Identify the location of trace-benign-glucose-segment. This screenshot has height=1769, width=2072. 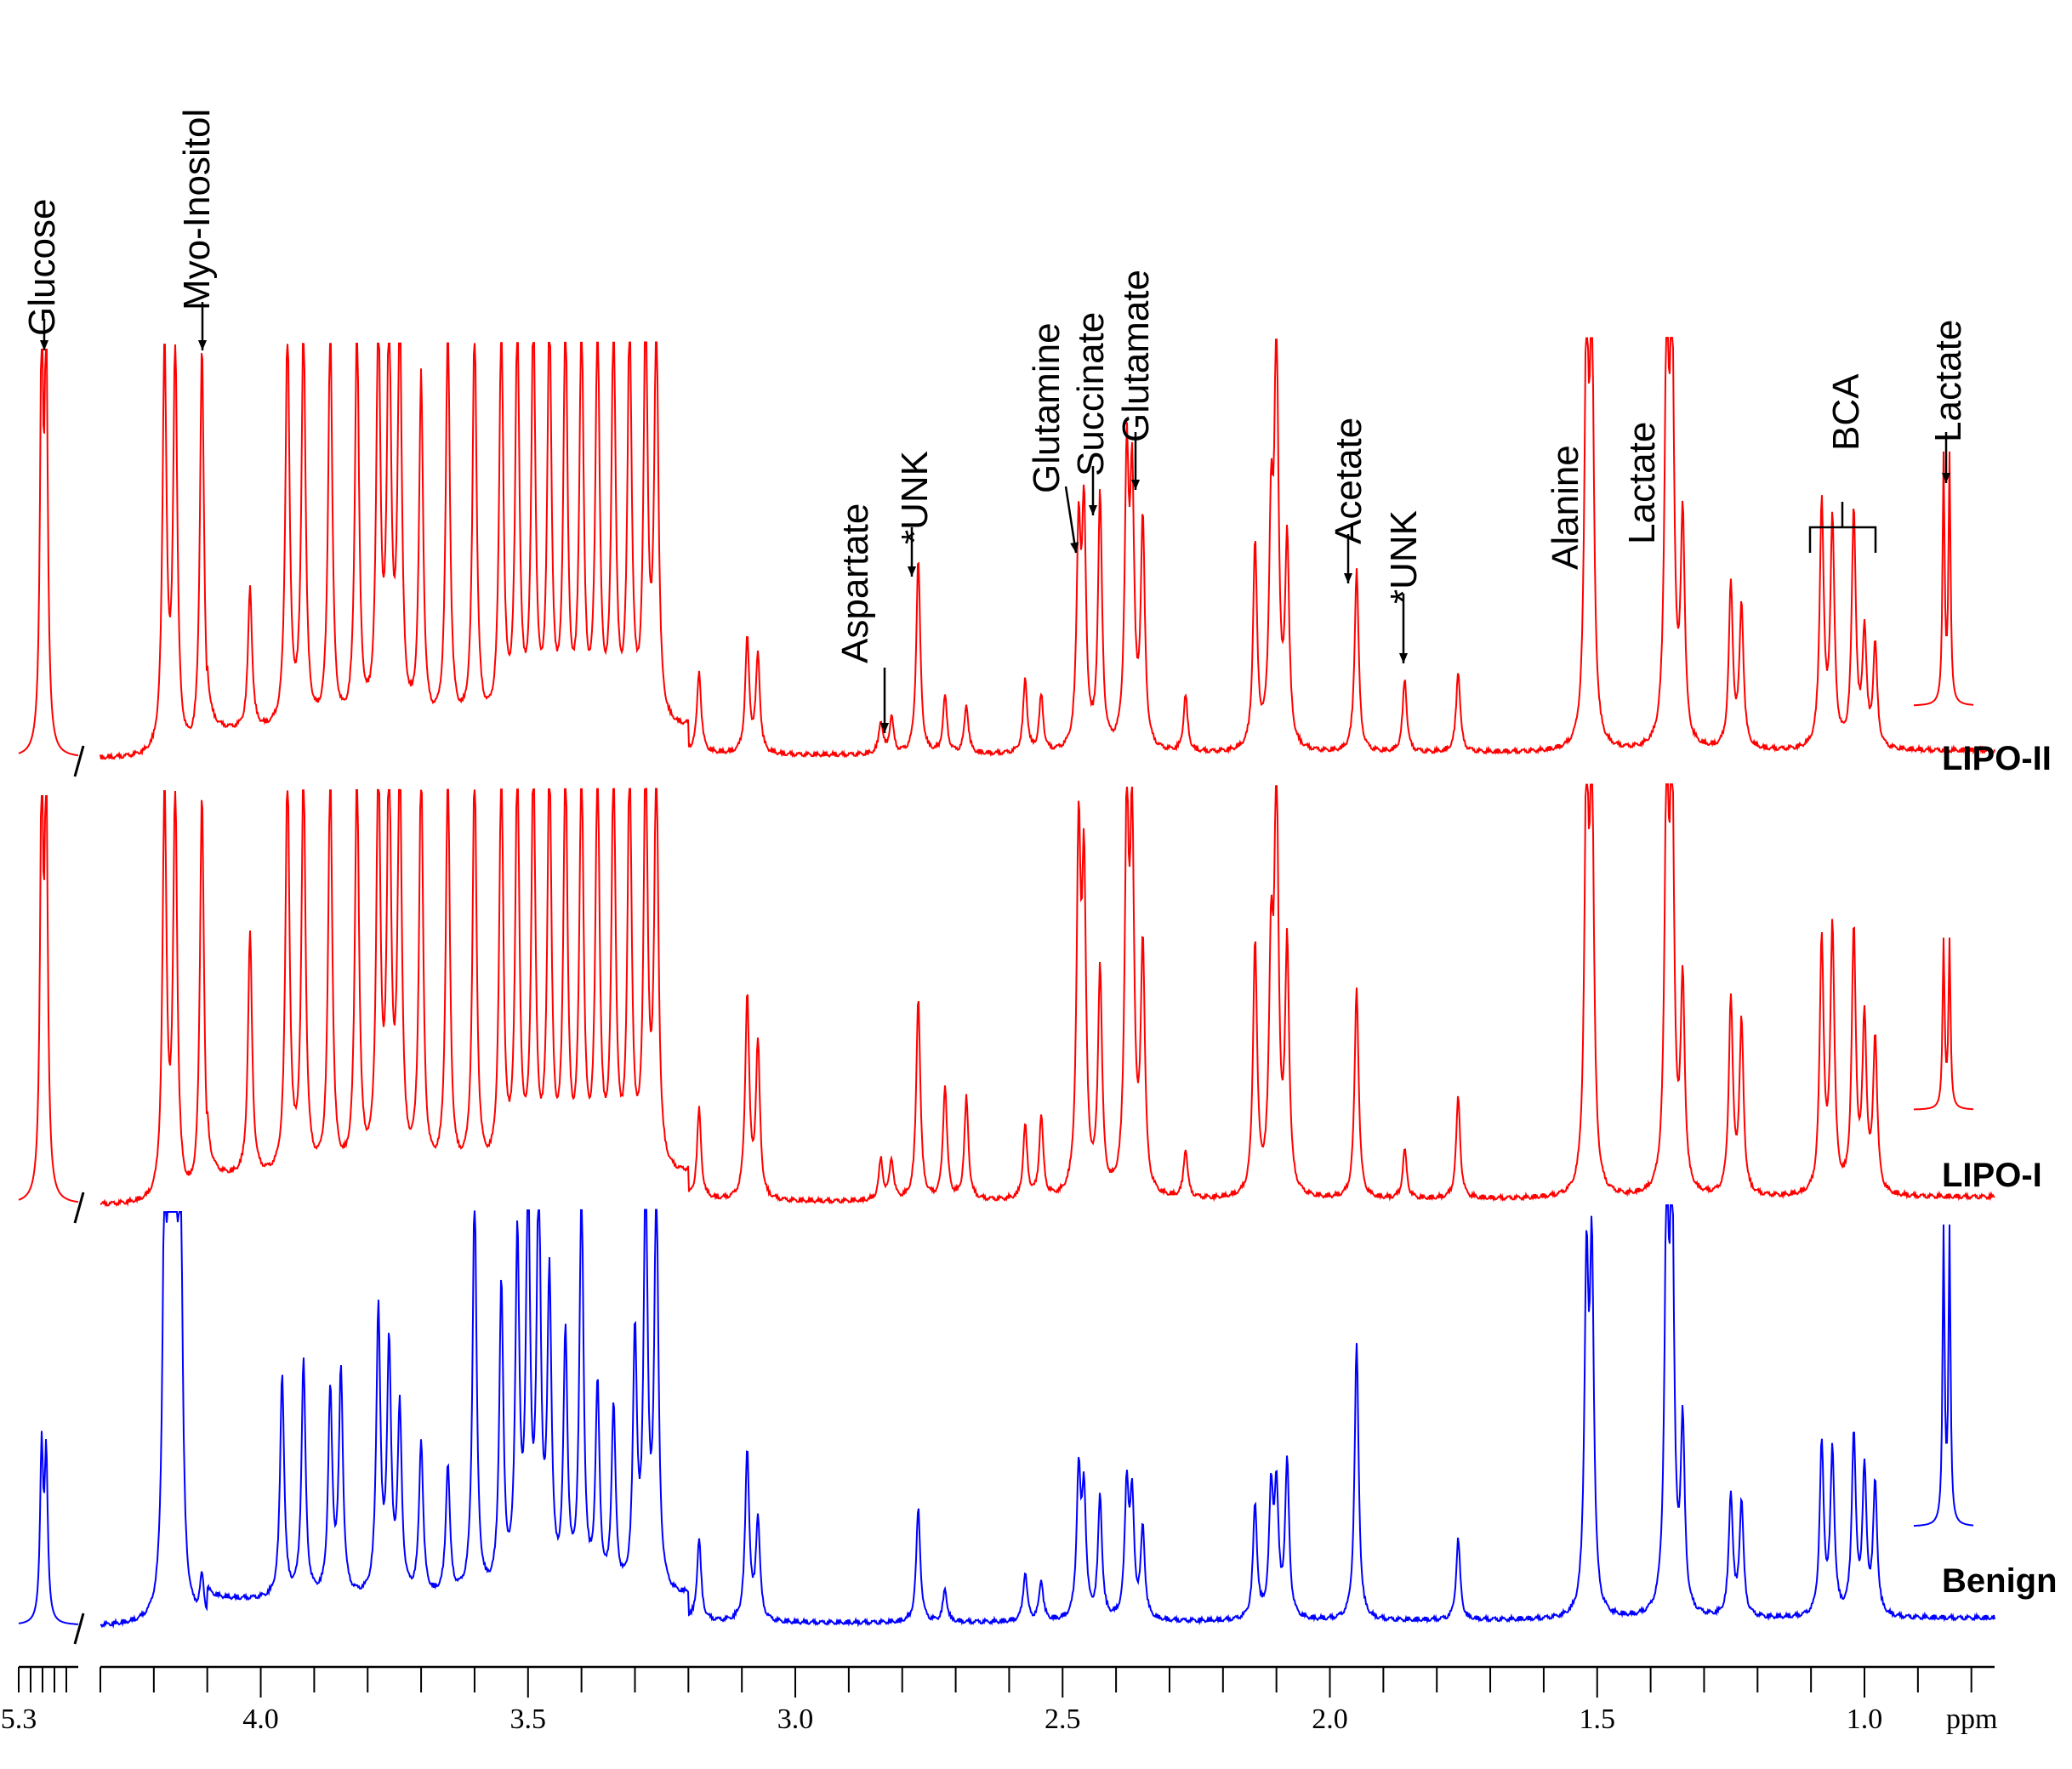
(48, 1528).